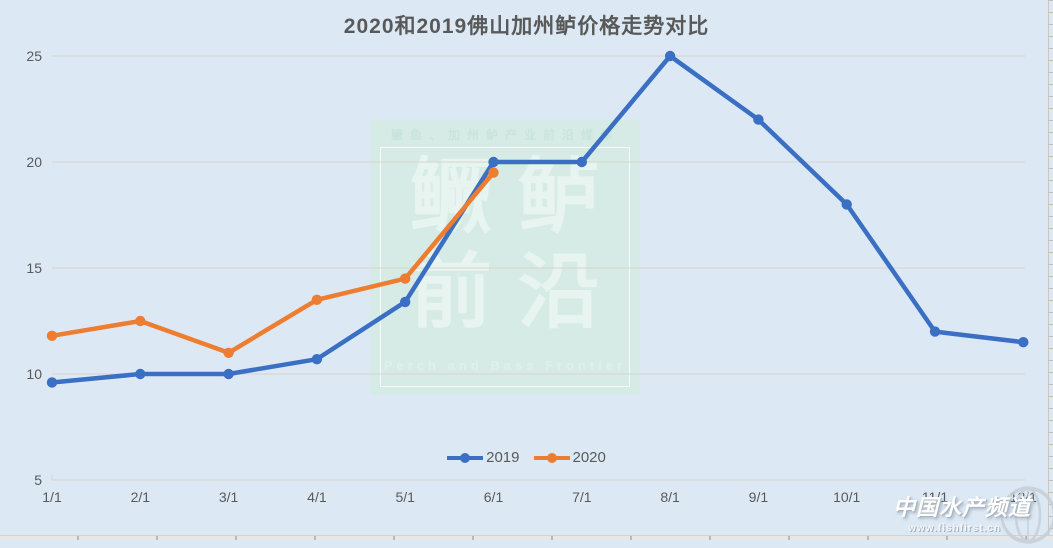  Describe the element at coordinates (317, 497) in the screenshot. I see `x-axis-label: 4/1` at that location.